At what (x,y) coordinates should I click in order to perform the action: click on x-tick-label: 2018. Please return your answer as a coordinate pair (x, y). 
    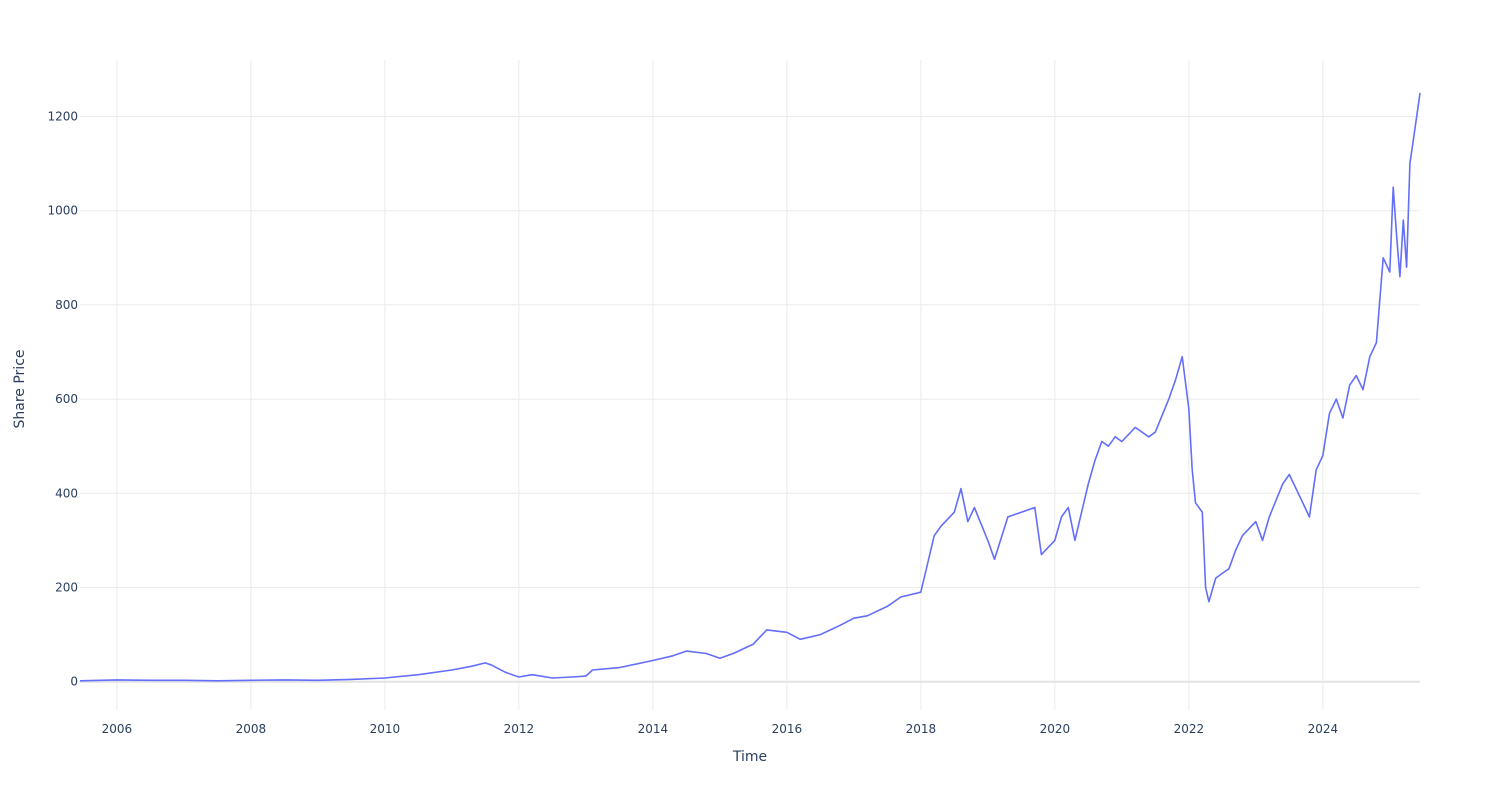
    Looking at the image, I should click on (921, 729).